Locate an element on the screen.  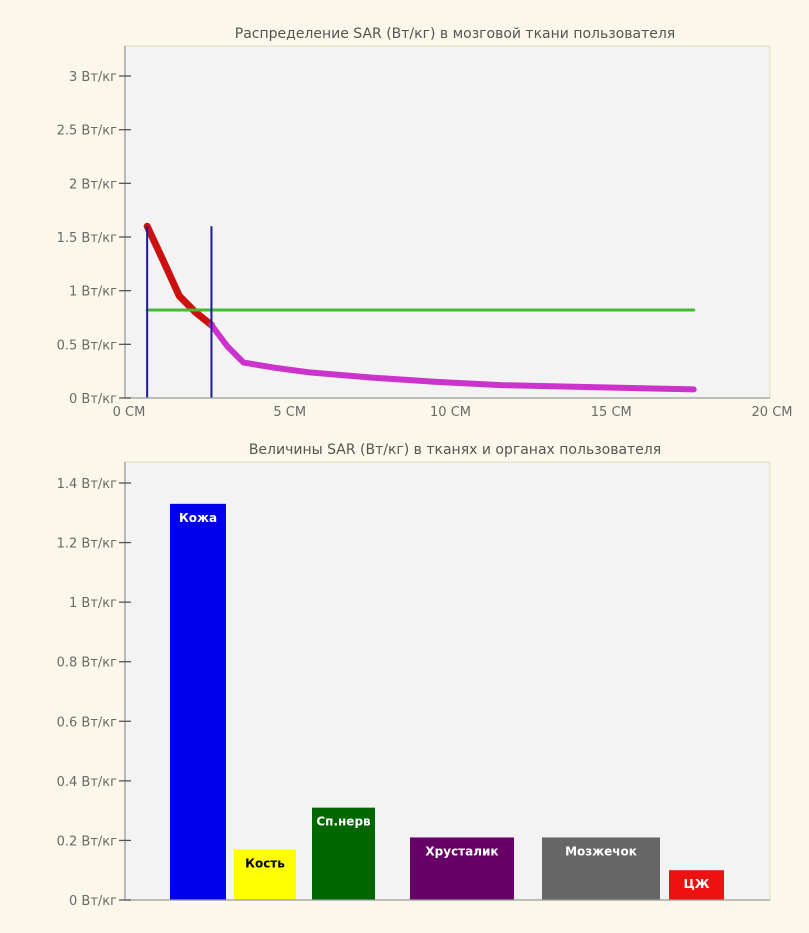
series-line-magenta is located at coordinates (452, 357).